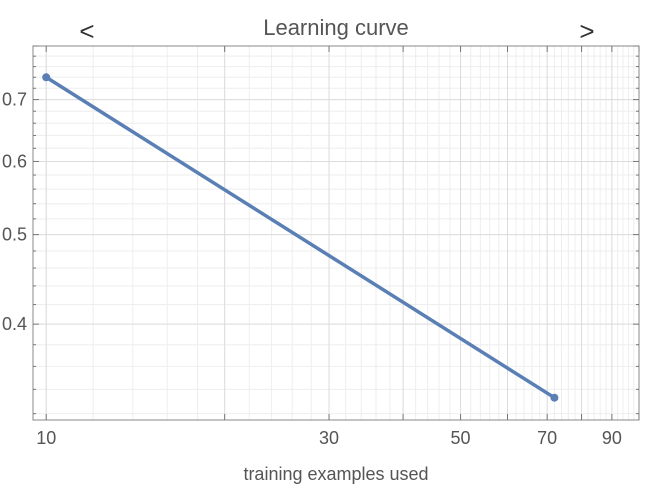 The height and width of the screenshot is (496, 660). What do you see at coordinates (86, 31) in the screenshot?
I see `previous-arrow-button: <` at bounding box center [86, 31].